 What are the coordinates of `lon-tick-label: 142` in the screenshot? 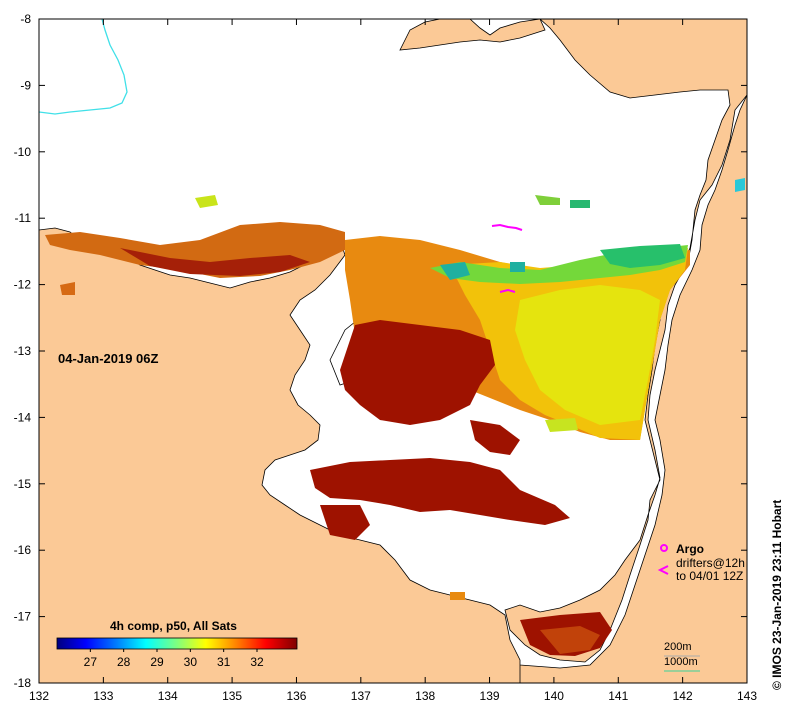 It's located at (683, 696).